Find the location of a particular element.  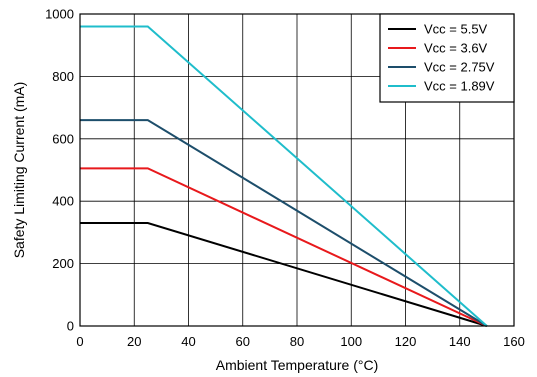

legend-label: Vcc = 5.5V is located at coordinates (456, 29).